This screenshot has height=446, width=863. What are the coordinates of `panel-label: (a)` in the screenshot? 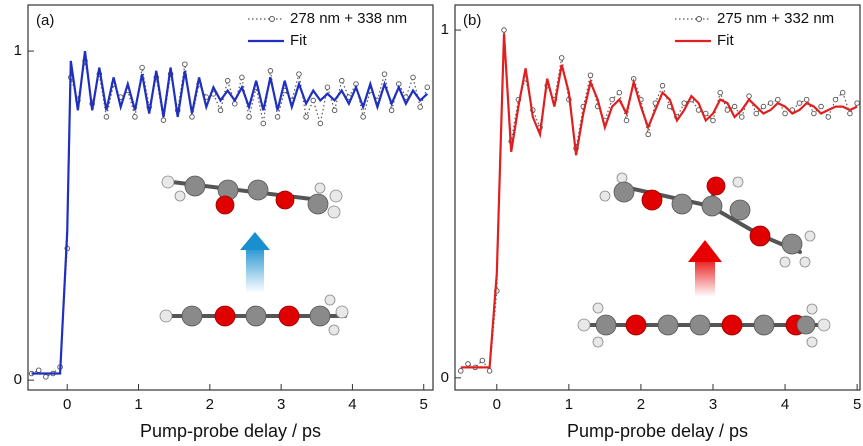 It's located at (45, 20).